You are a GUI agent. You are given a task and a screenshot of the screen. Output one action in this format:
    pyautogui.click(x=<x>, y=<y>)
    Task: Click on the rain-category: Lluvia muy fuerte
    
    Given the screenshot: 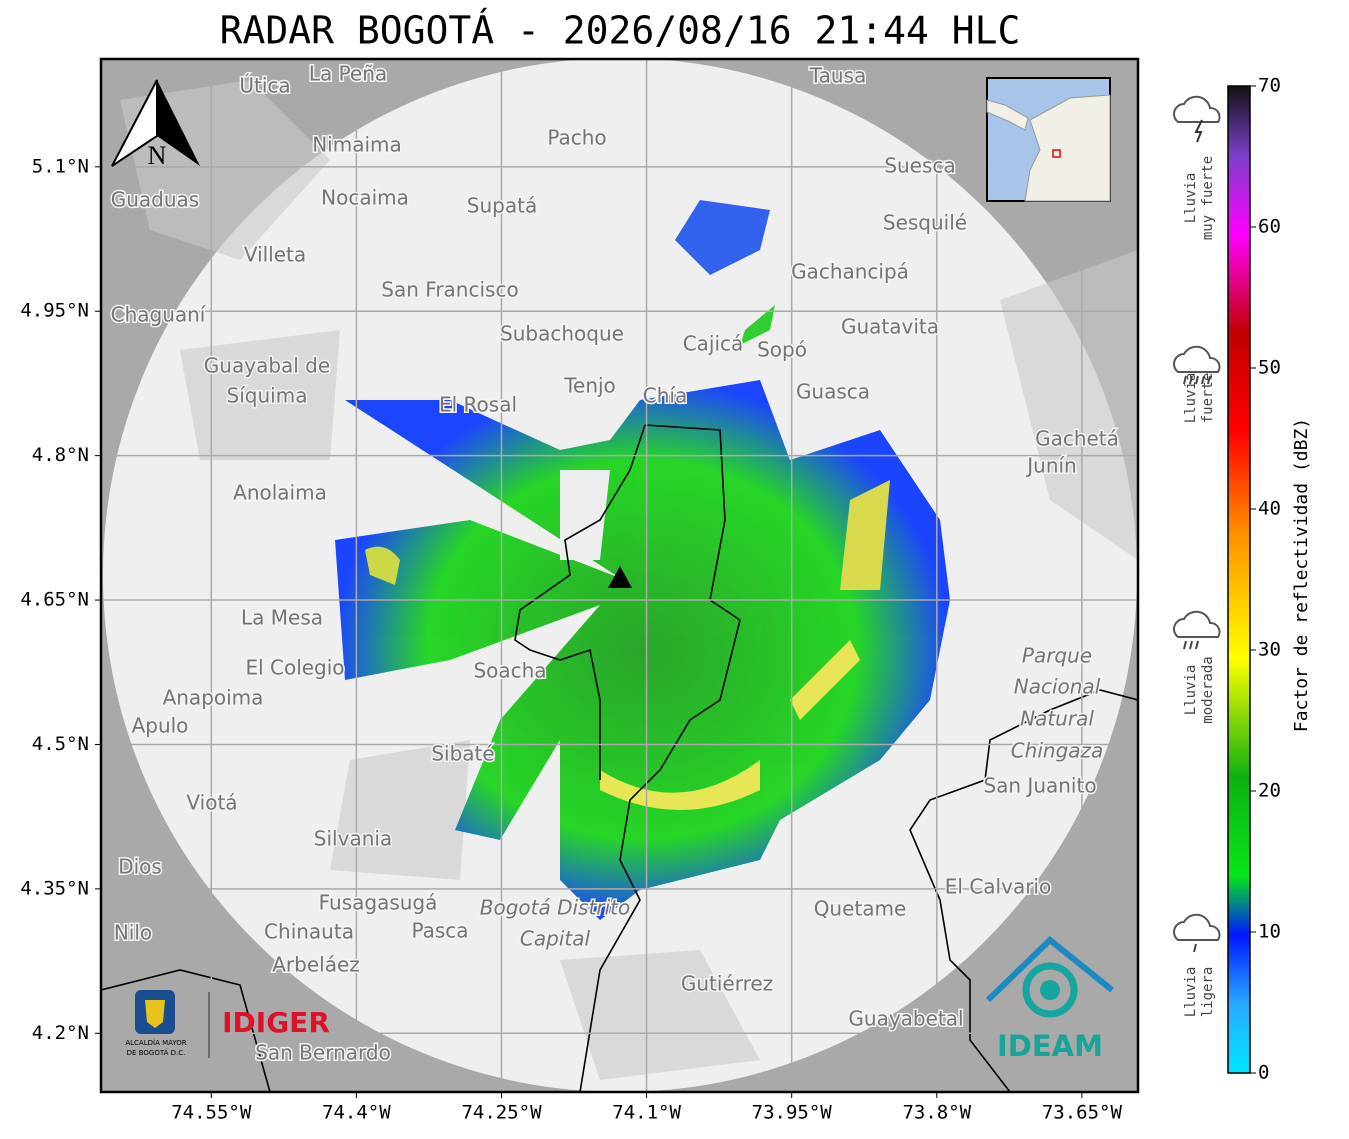 What is the action you would take?
    pyautogui.click(x=1197, y=167)
    